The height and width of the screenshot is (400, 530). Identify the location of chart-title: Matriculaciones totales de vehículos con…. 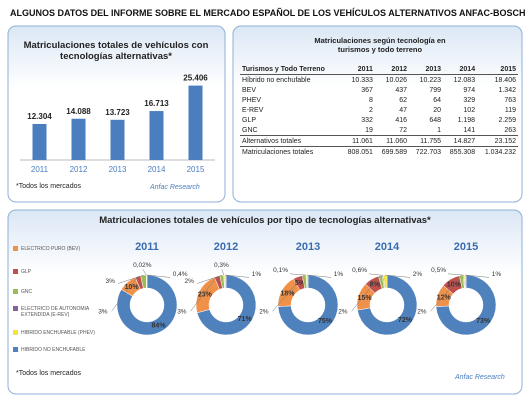
(116, 51).